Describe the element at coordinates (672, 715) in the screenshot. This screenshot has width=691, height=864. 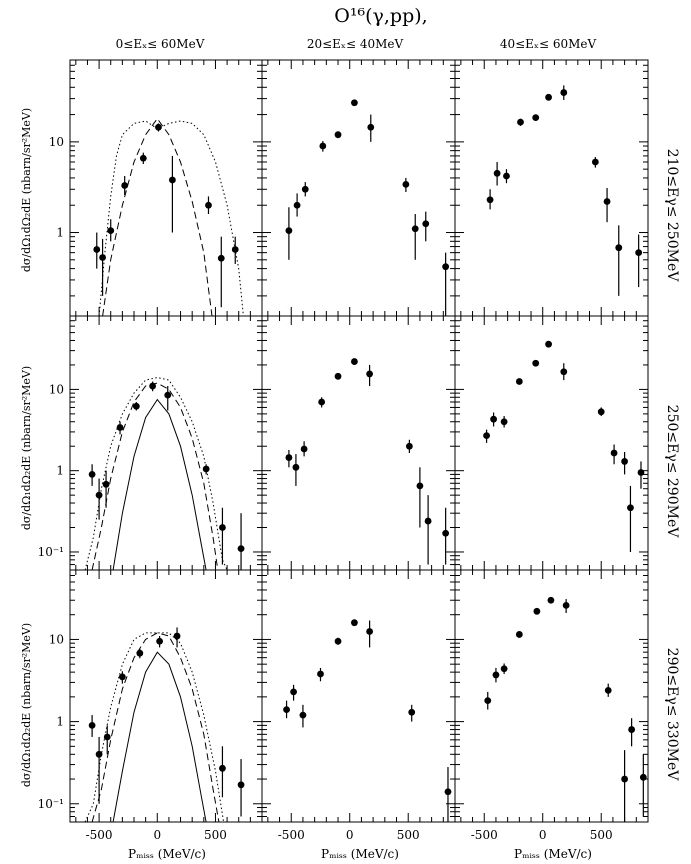
I see `row-label-3: 290≤Eγ≤ 330MeV` at that location.